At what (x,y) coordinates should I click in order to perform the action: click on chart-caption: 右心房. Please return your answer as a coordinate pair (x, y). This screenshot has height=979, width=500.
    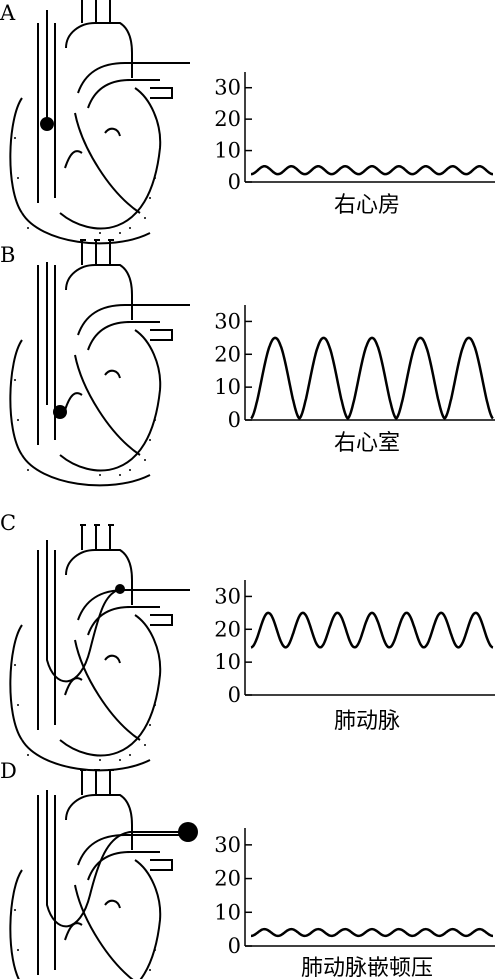
    Looking at the image, I should click on (367, 205).